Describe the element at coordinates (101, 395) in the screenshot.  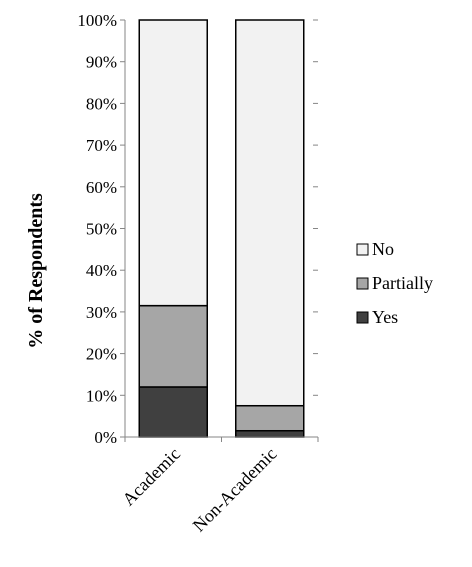
I see `y-tick-label: 10%` at that location.